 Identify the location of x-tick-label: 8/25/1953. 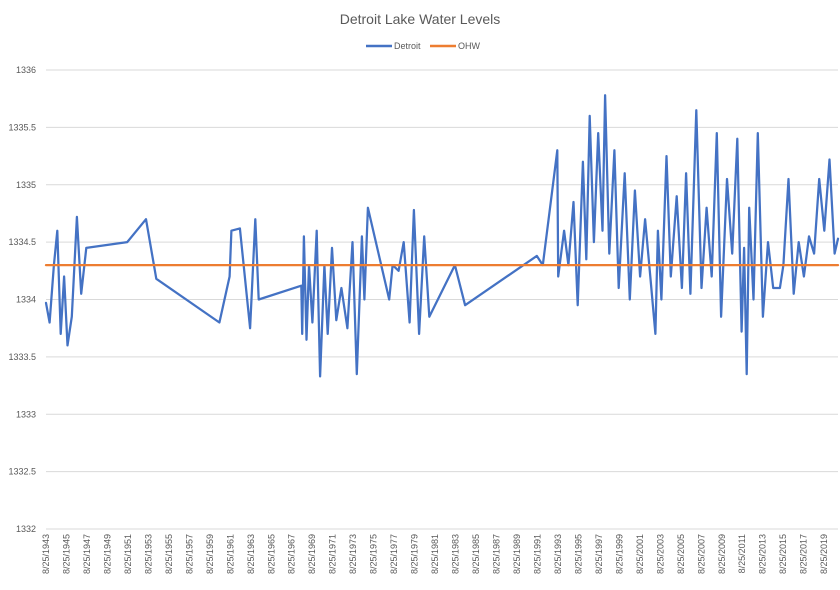
(148, 554).